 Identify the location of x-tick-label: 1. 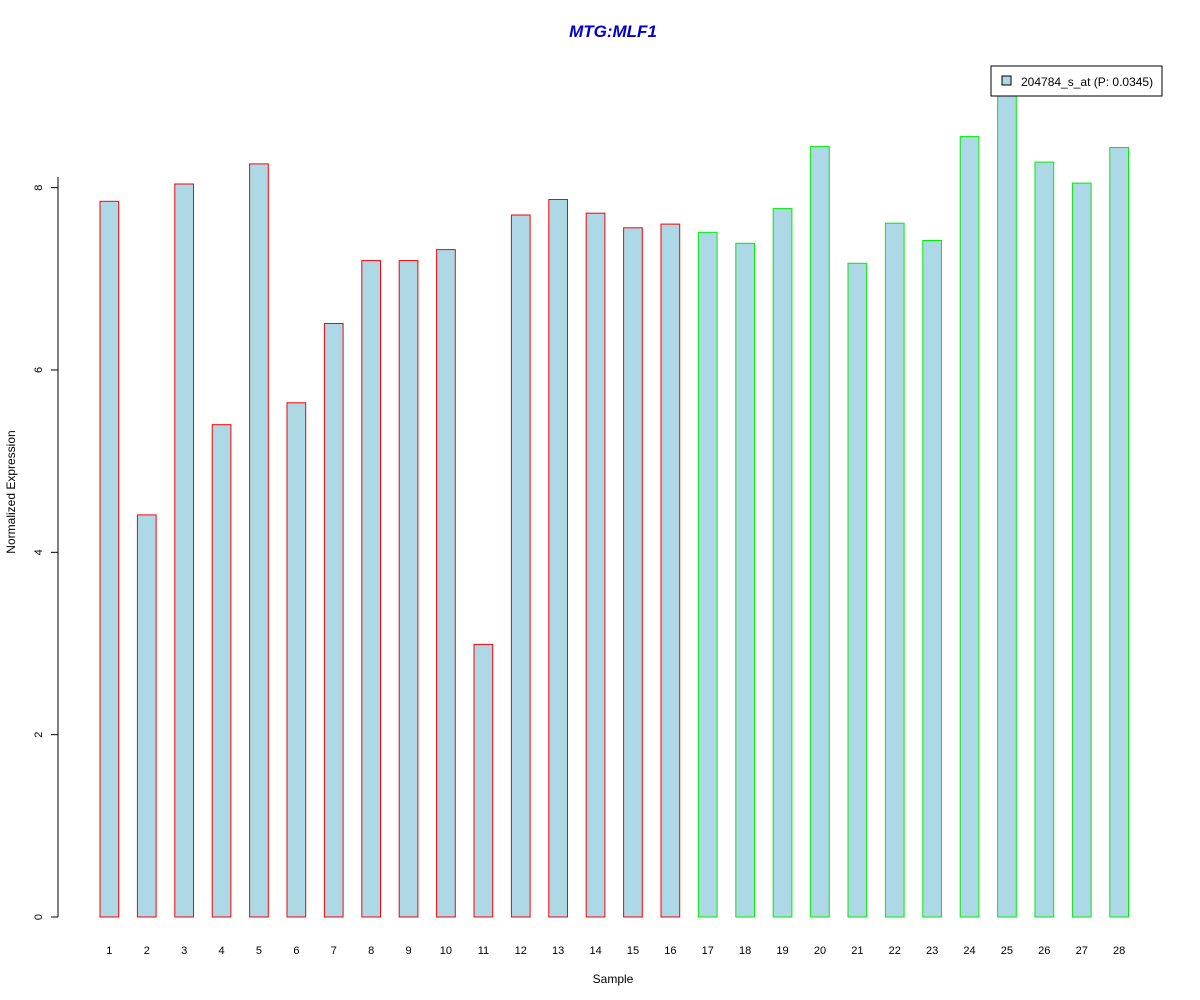
(109, 951).